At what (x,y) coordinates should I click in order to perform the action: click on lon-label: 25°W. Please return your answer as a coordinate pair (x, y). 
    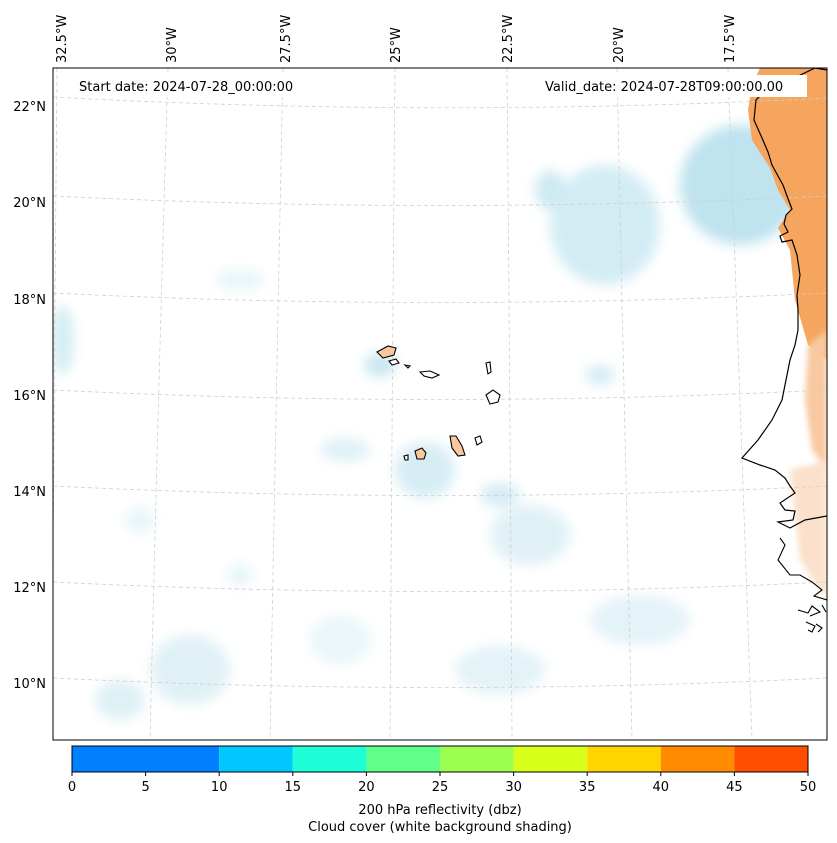
    Looking at the image, I should click on (396, 45).